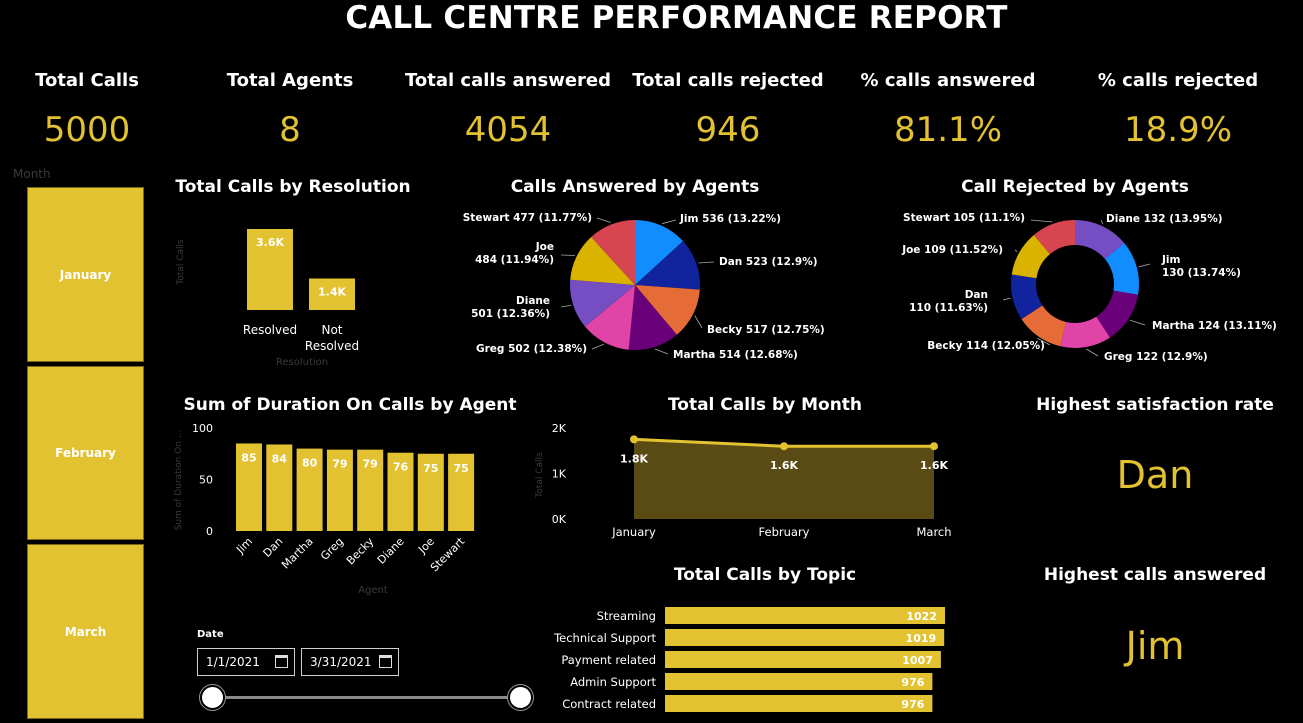 This screenshot has height=723, width=1303. Describe the element at coordinates (280, 458) in the screenshot. I see `duration-data-label: 84` at that location.